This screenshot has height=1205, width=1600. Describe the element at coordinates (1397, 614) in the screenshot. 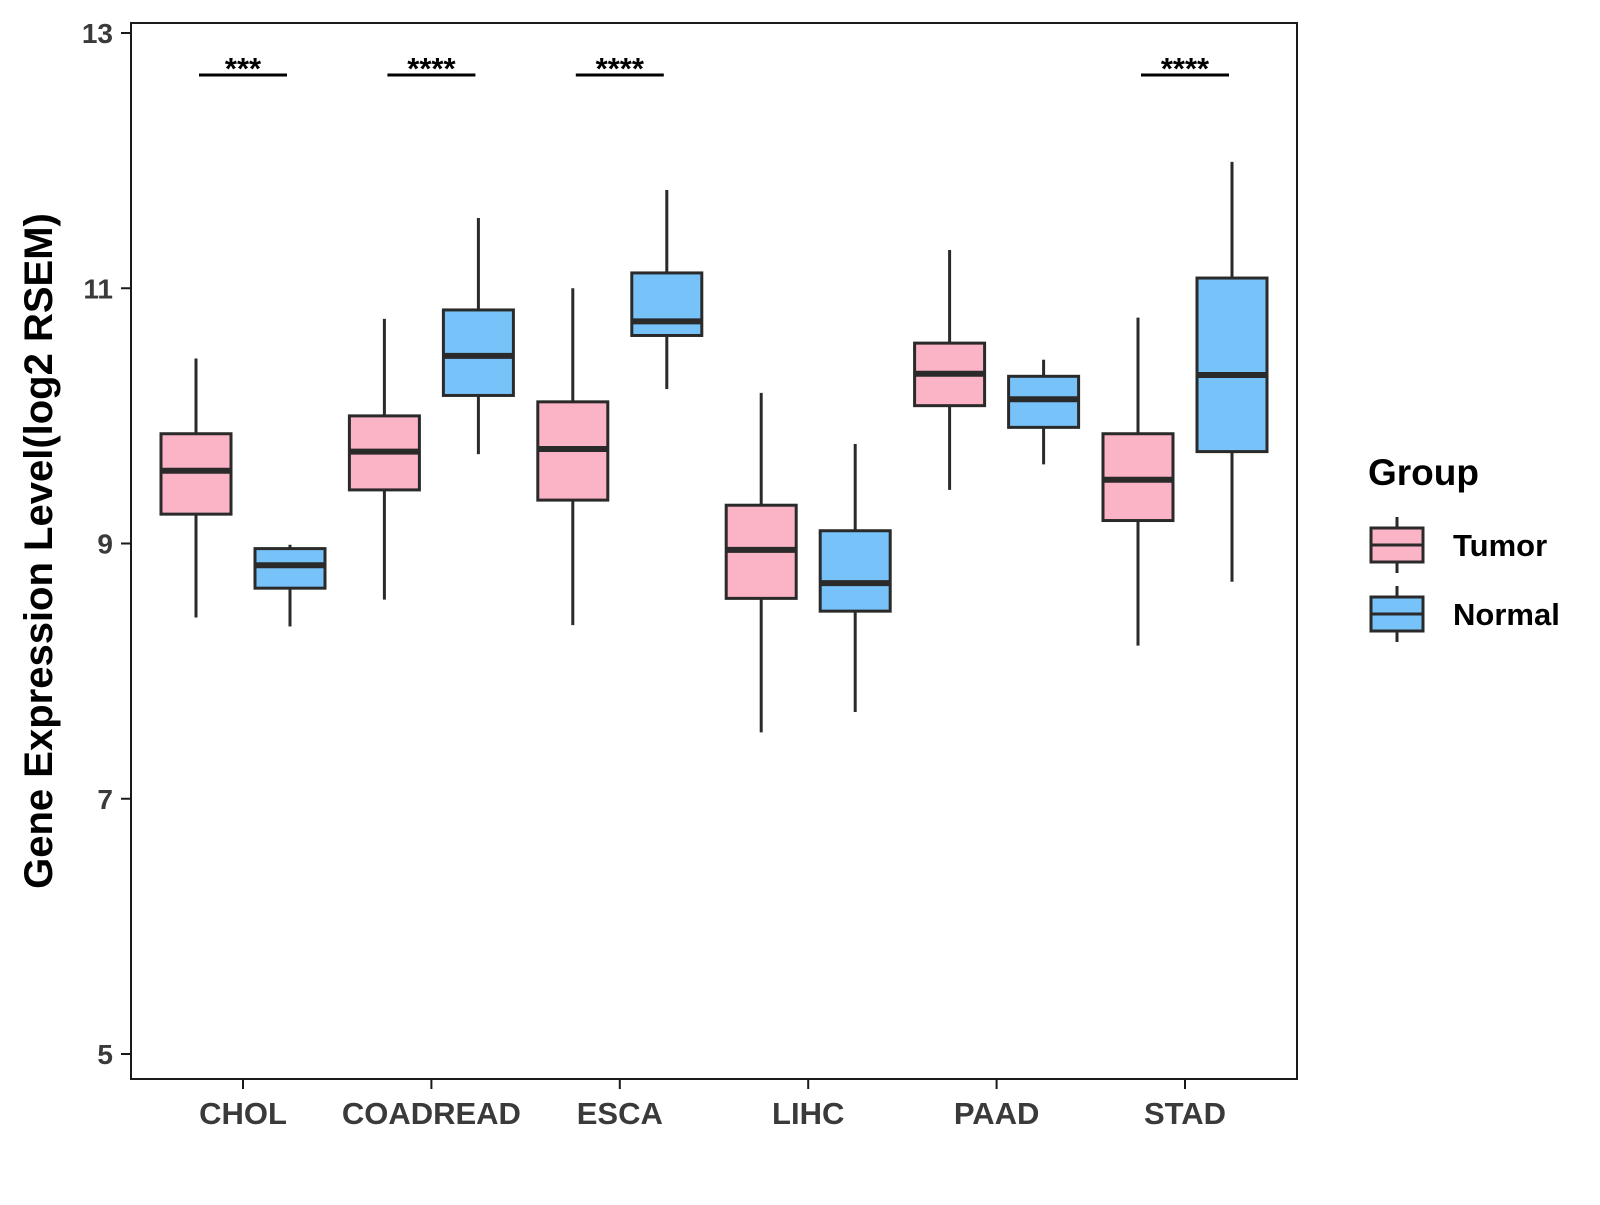

I see `legend-key-normal` at that location.